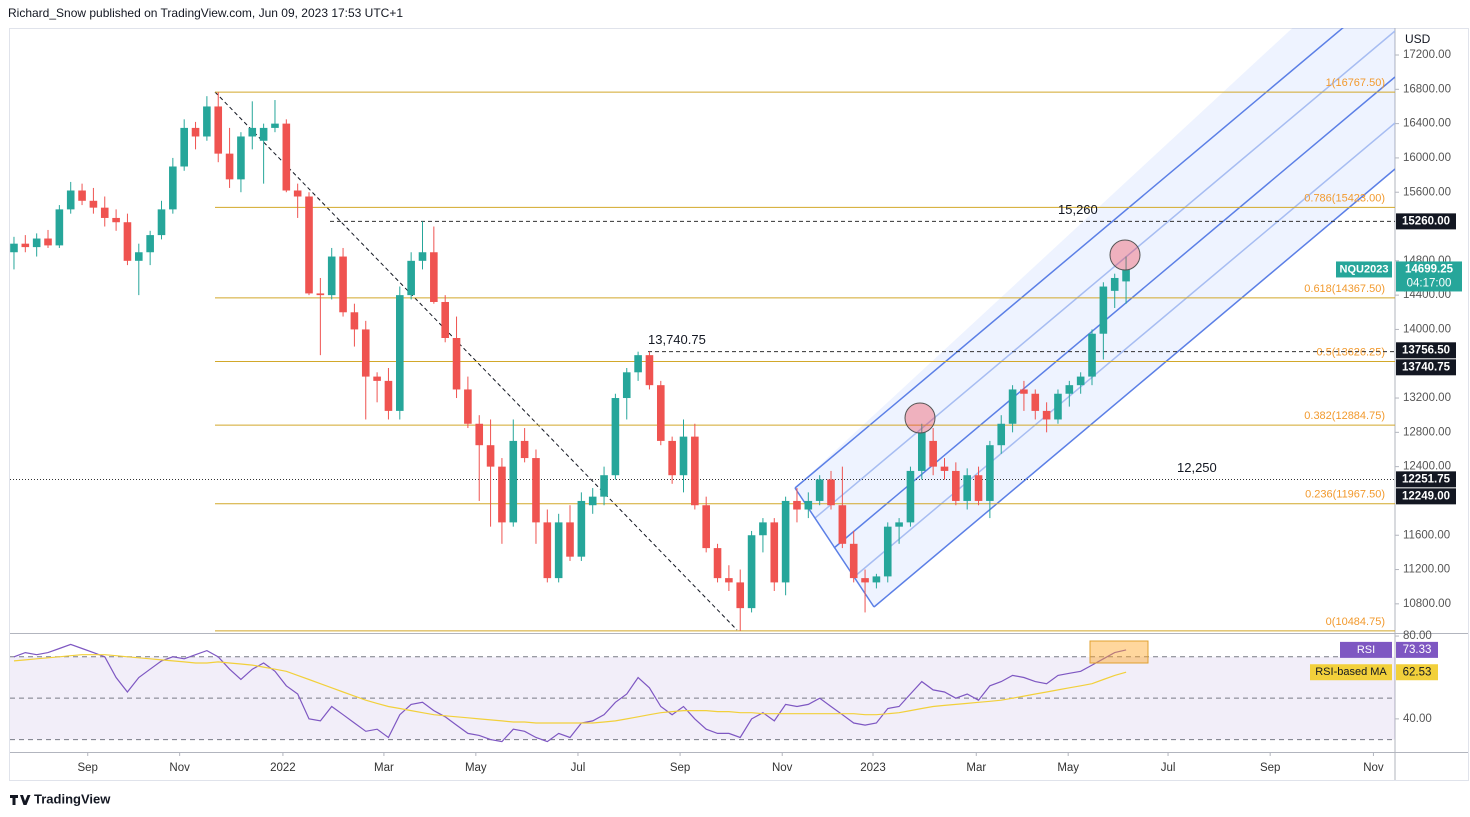 This screenshot has width=1470, height=817. What do you see at coordinates (1427, 604) in the screenshot?
I see `y-tick-label: 10800.00` at bounding box center [1427, 604].